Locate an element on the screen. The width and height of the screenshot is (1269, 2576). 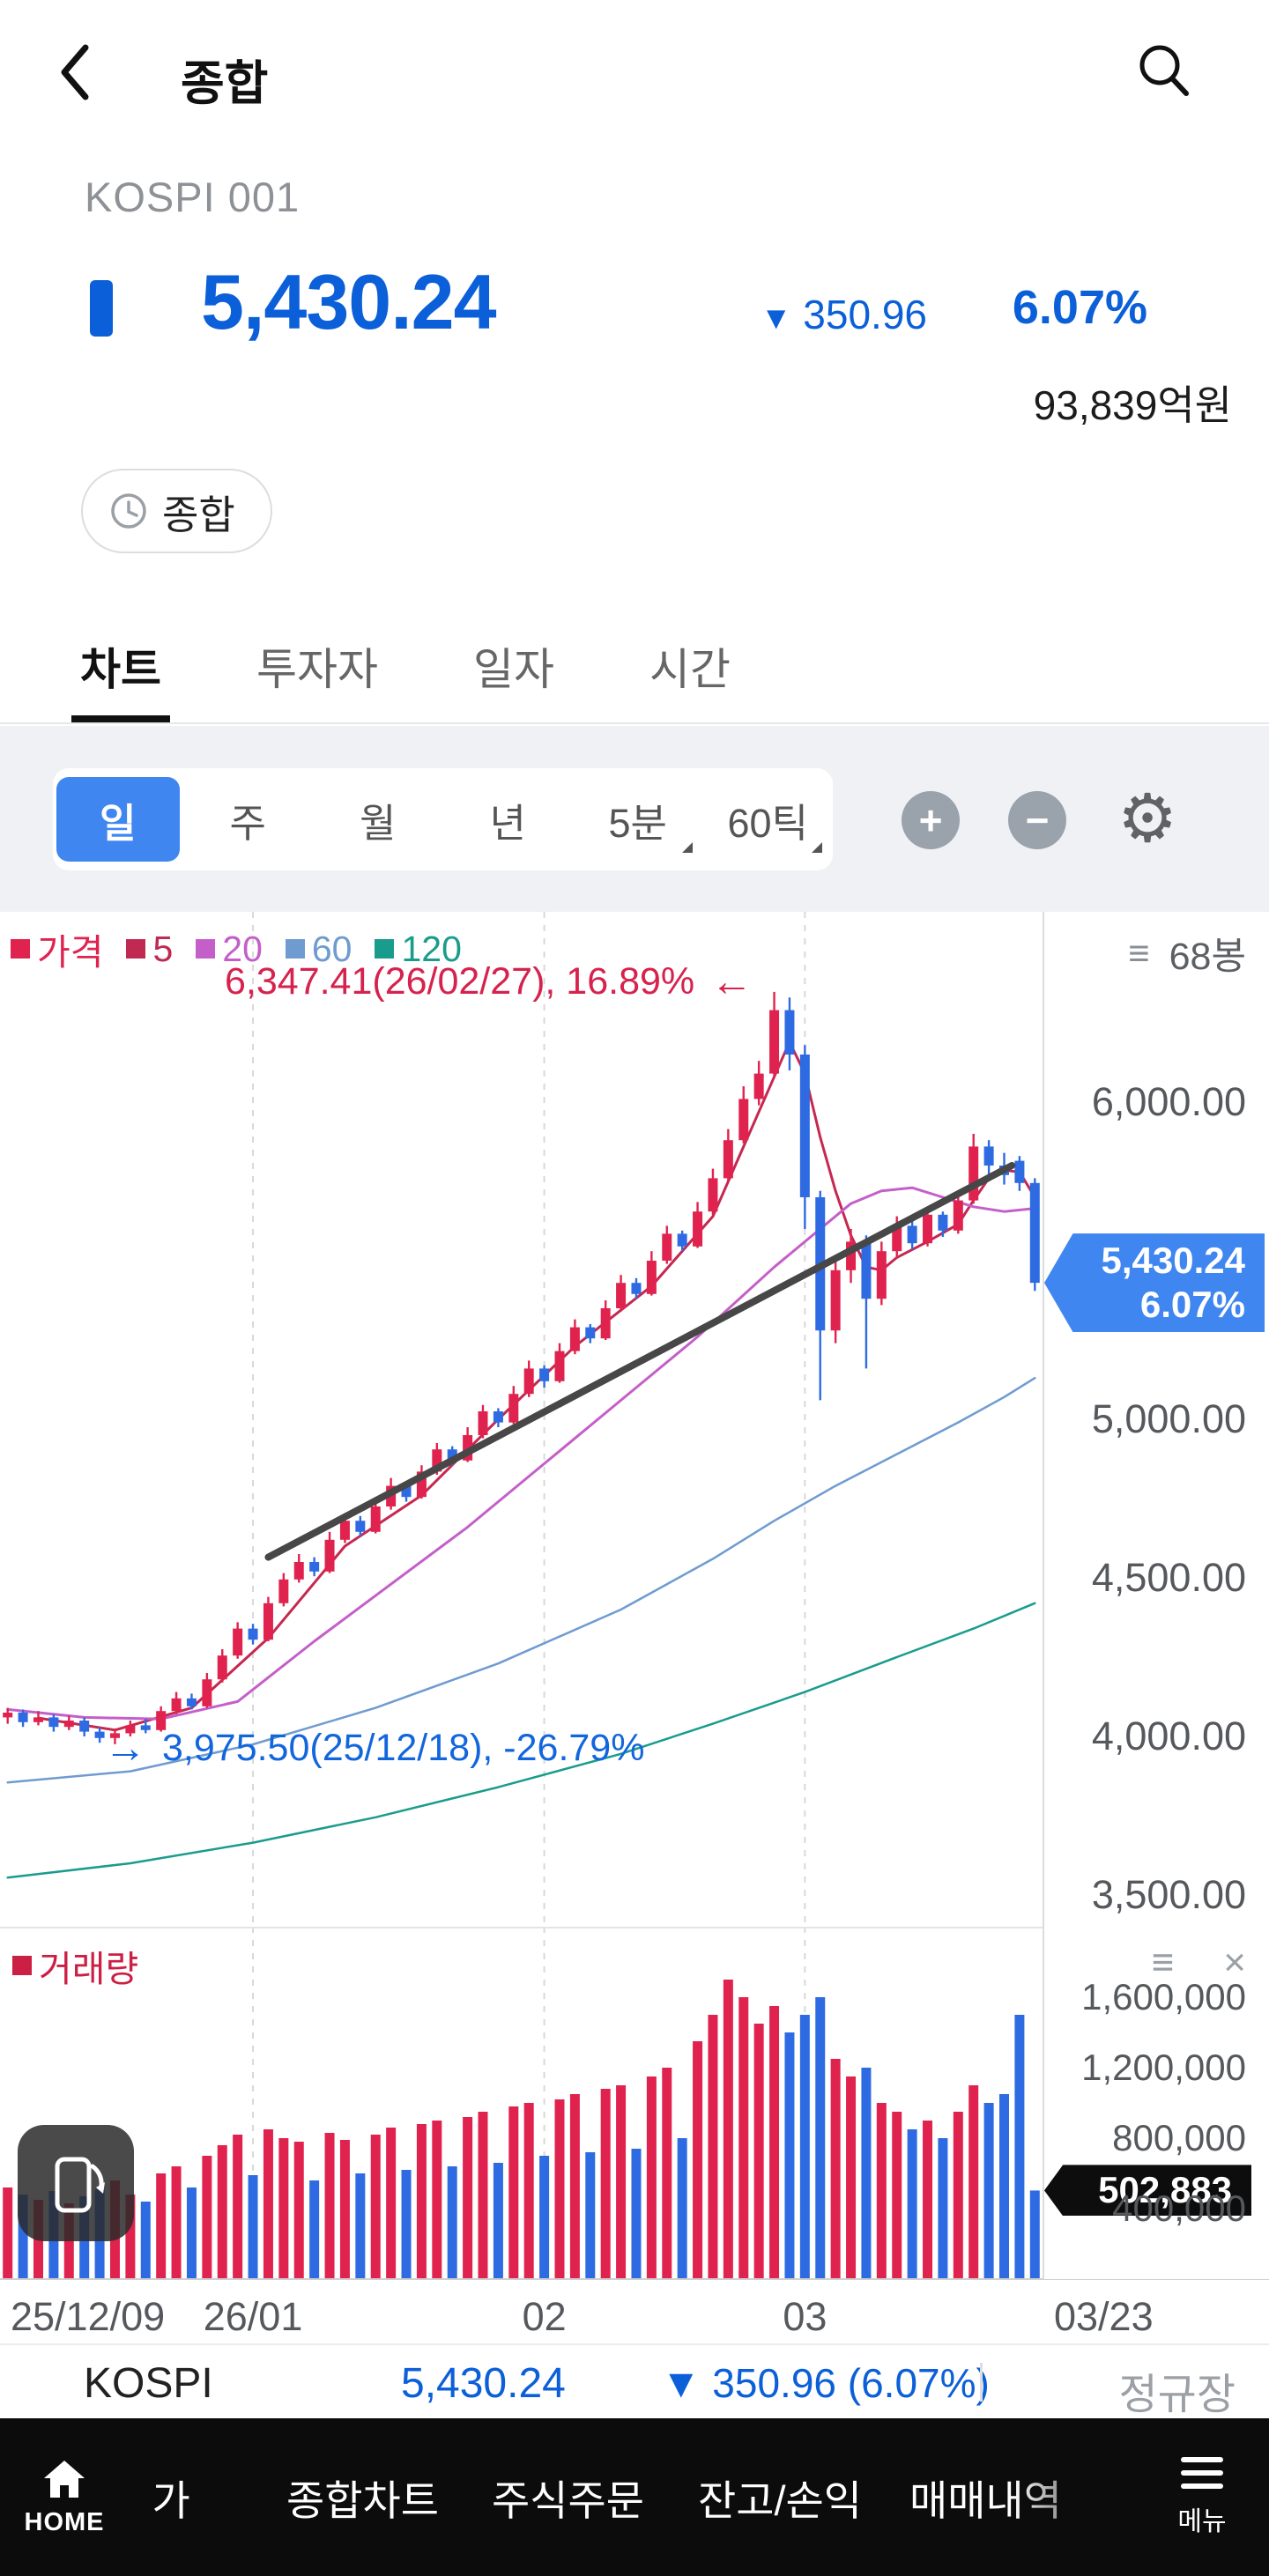
rotate-screen-button is located at coordinates (76, 2183).